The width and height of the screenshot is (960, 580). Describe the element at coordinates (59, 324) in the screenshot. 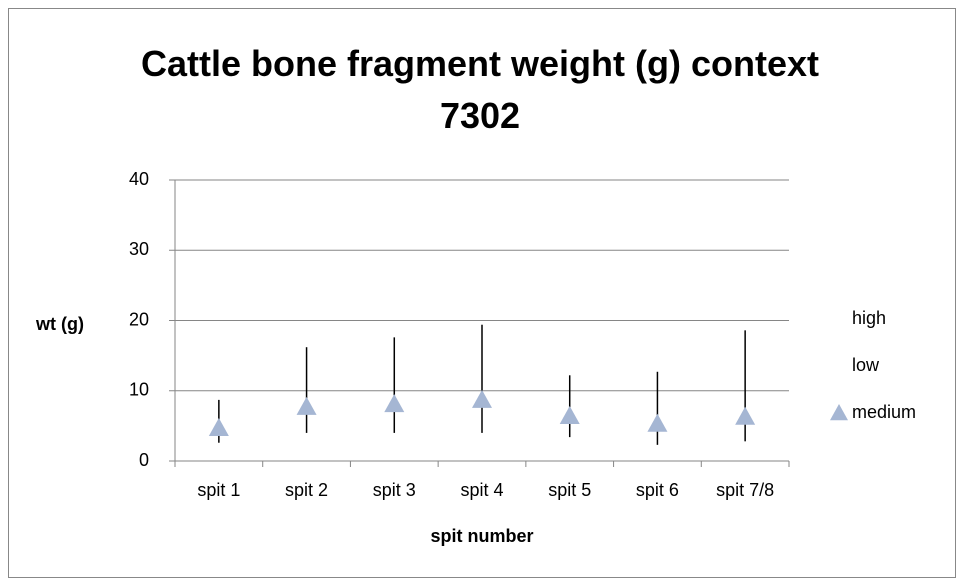

I see `y-axis-label: wt (g)` at that location.